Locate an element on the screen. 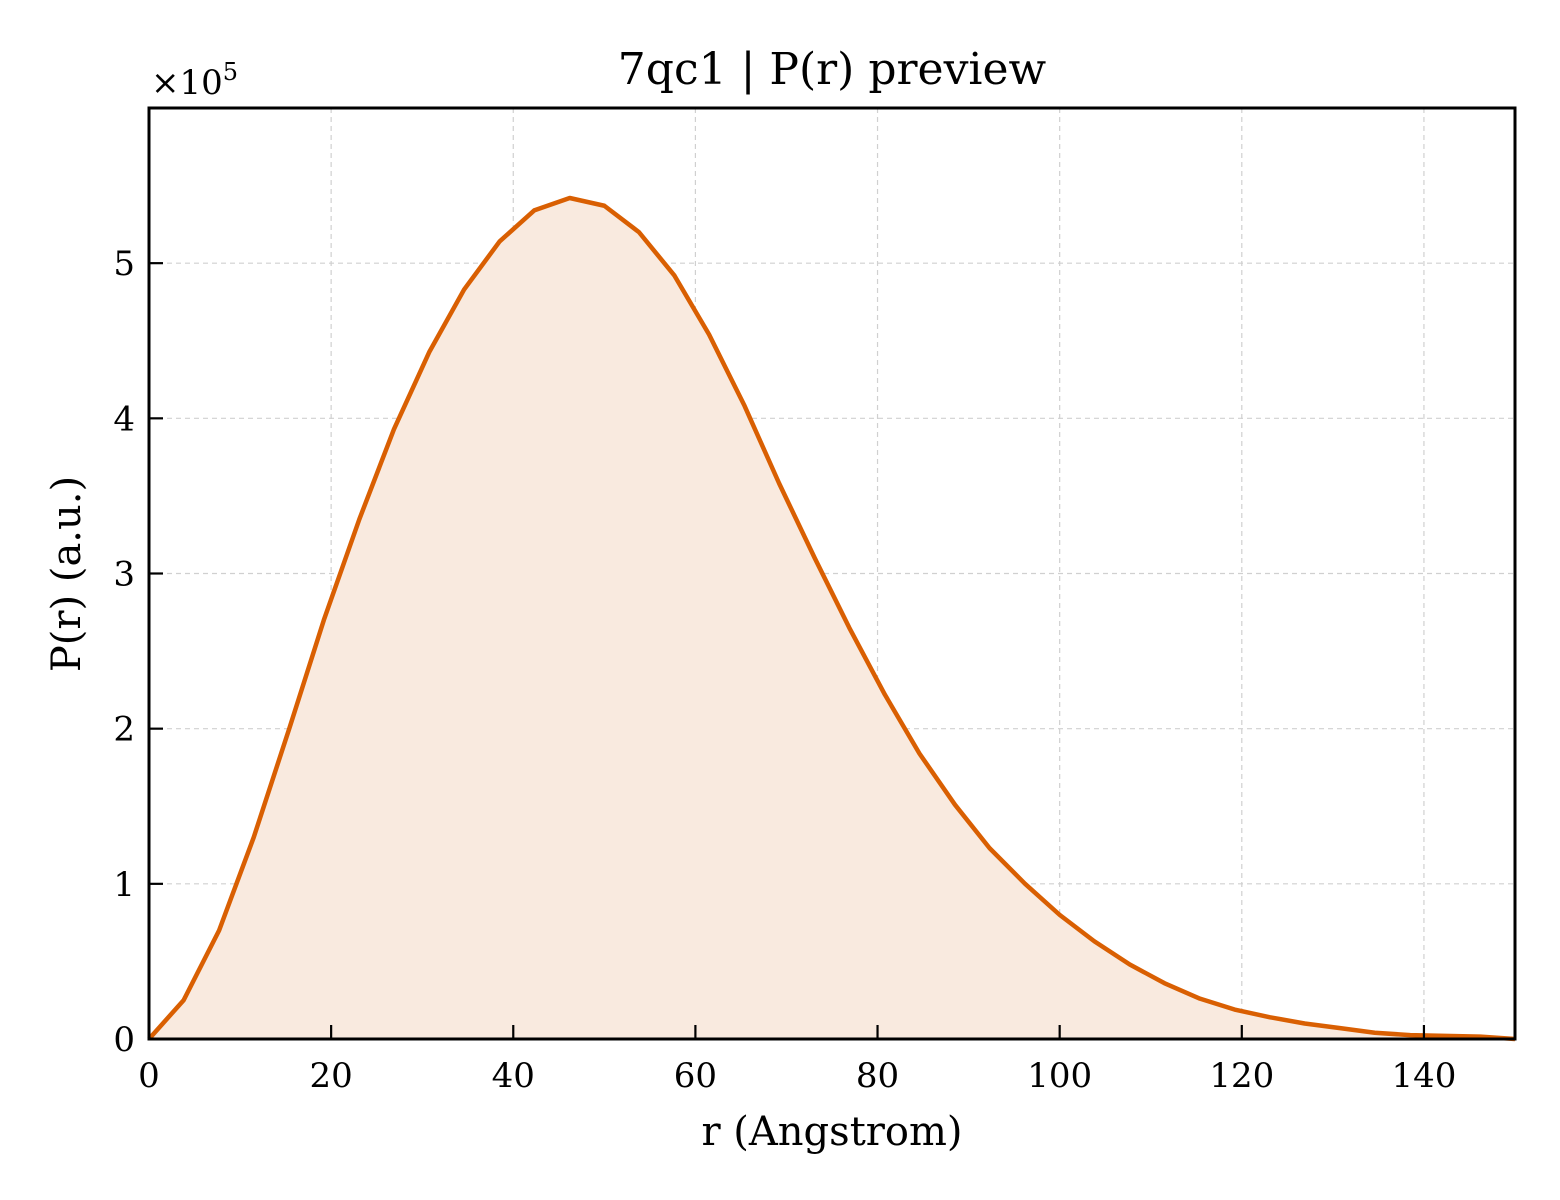  y-multiplier: ×10⁵ is located at coordinates (194, 80).